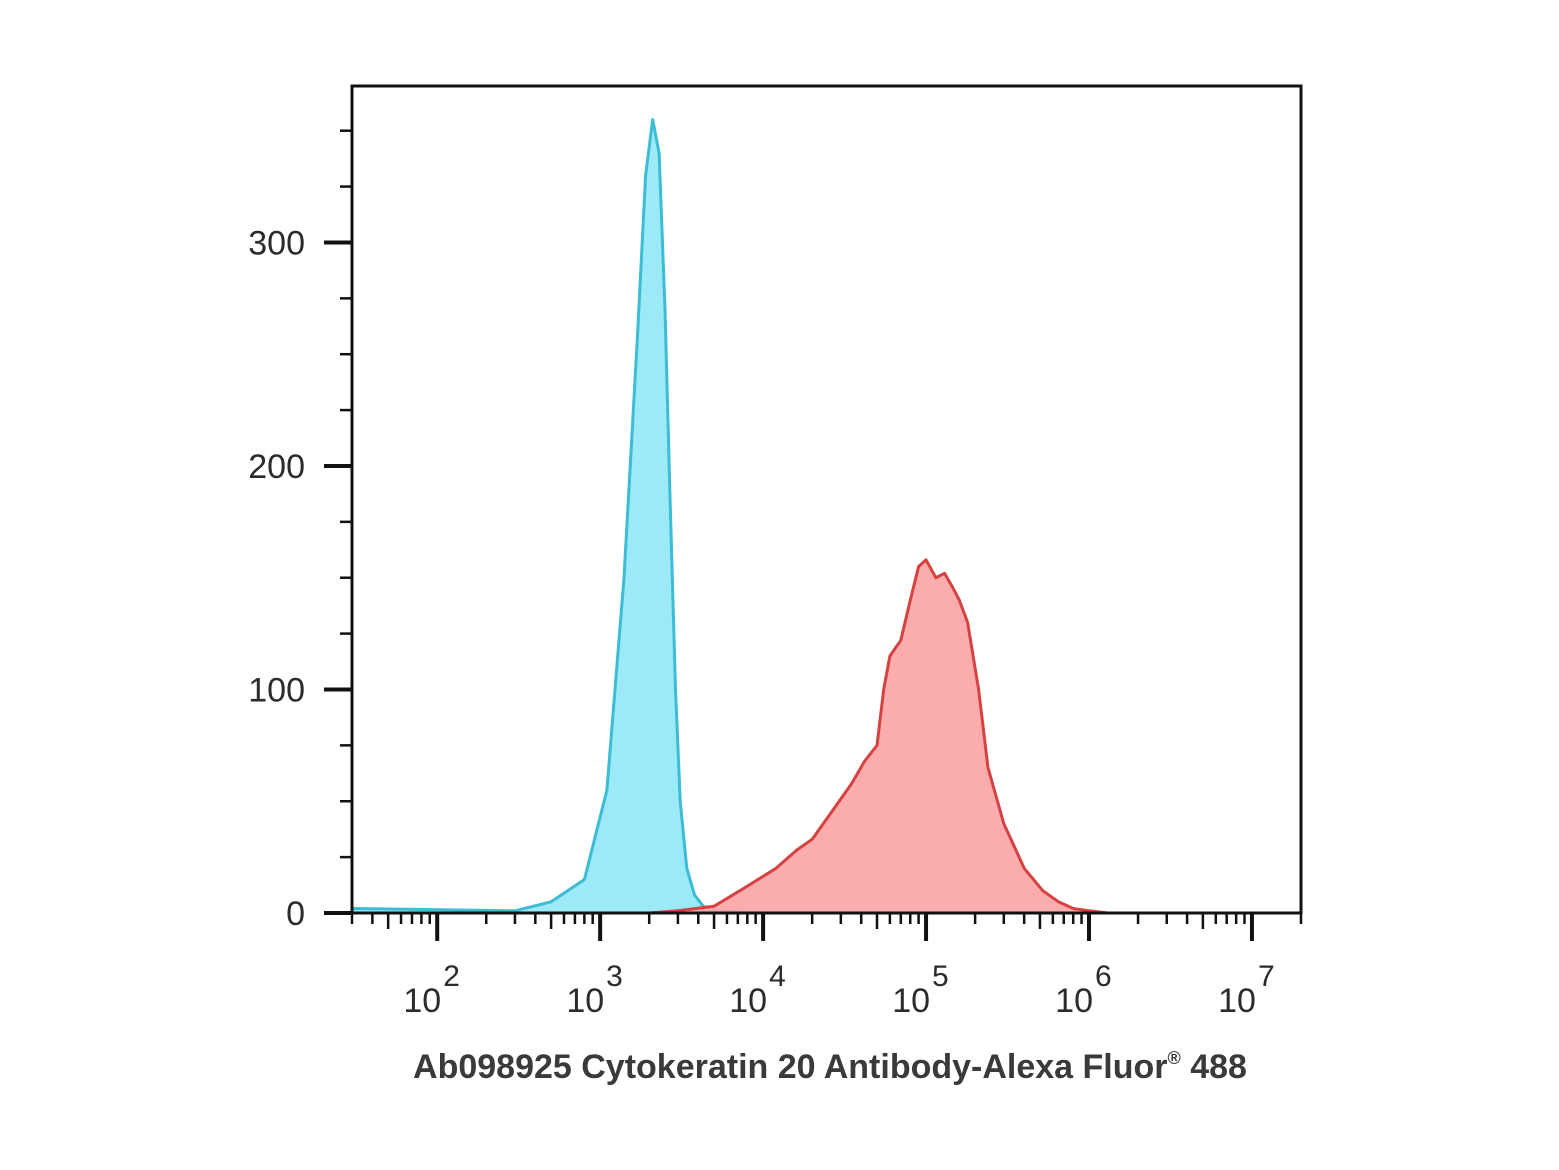 The image size is (1559, 1170). I want to click on series-1-line, so click(869, 736).